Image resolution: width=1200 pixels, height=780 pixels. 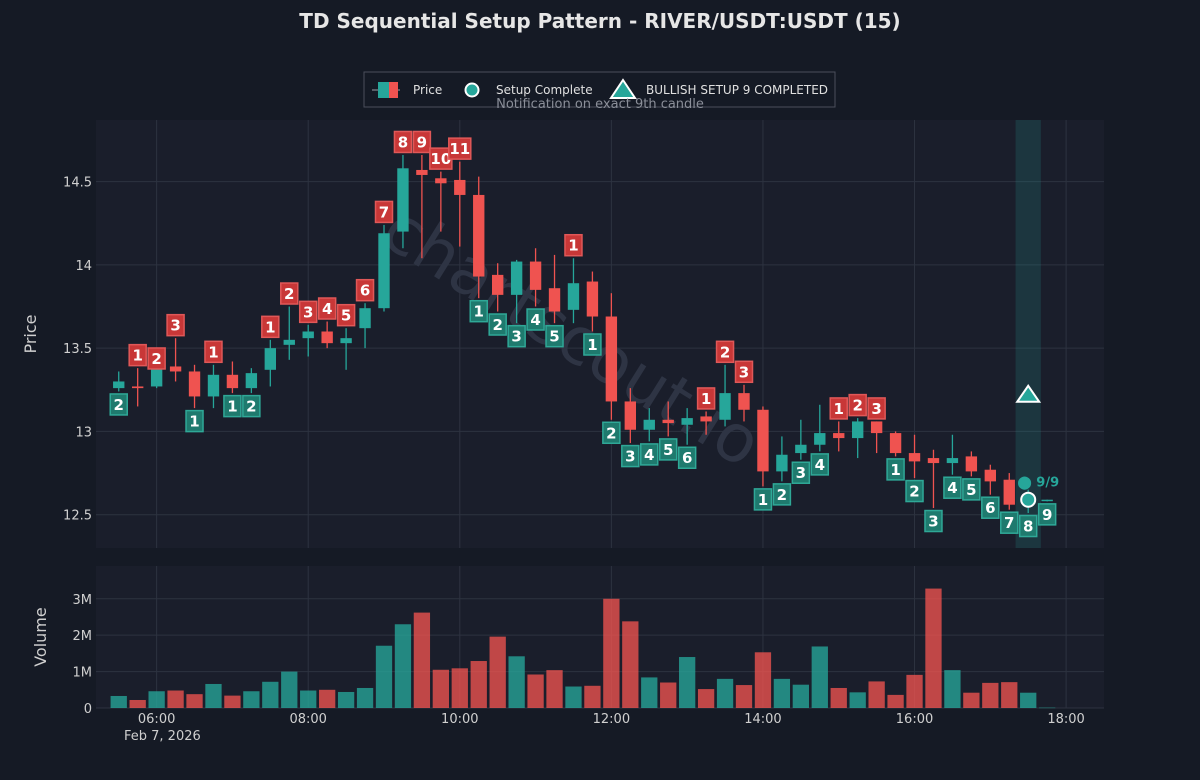 I want to click on volume-axis-label: Volume, so click(x=40, y=637).